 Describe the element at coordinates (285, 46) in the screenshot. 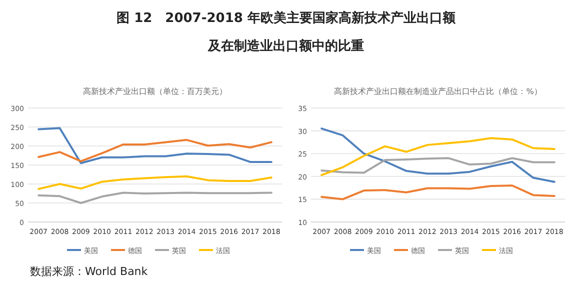

I see `text: 及在制造业出口额中的比重` at that location.